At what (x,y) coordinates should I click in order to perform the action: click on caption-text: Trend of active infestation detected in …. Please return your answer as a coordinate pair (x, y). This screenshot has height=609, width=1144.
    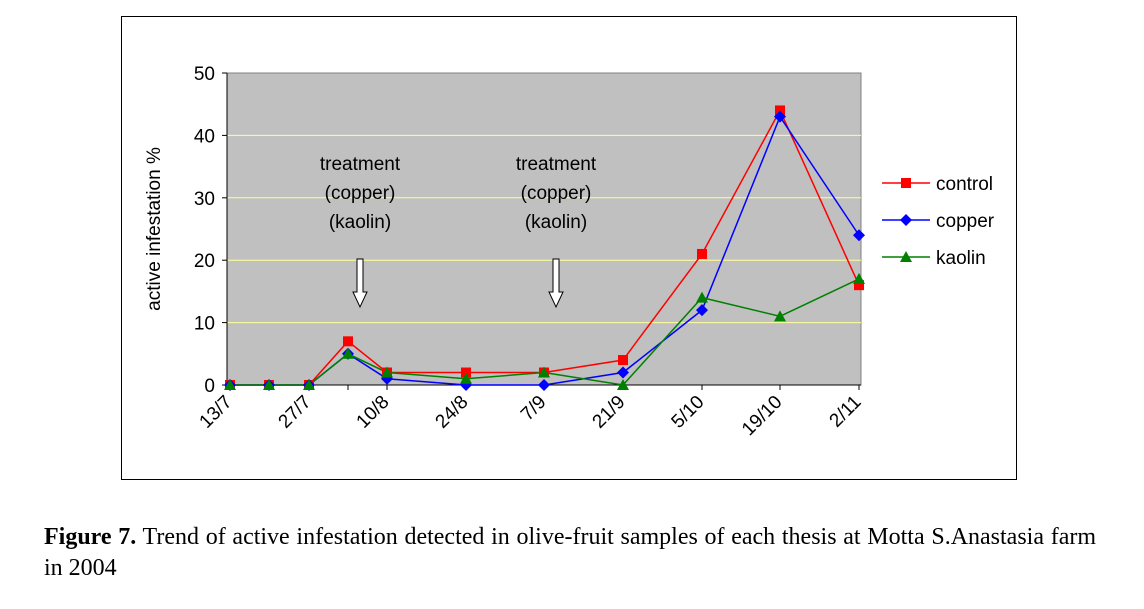
    Looking at the image, I should click on (570, 552).